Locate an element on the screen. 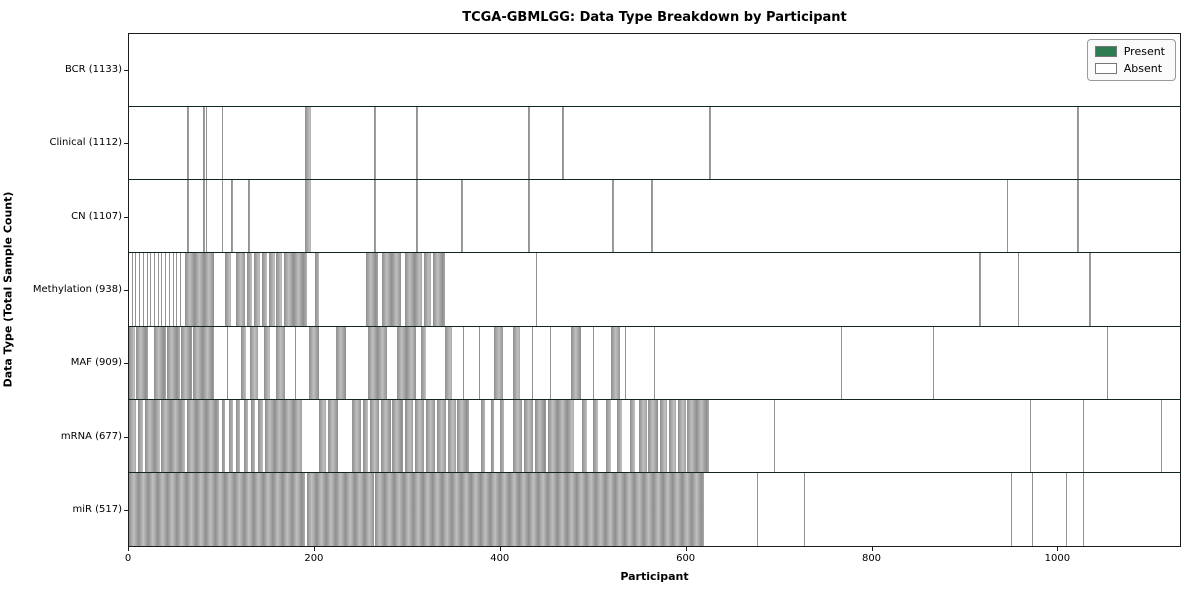  legend-swatch-absent is located at coordinates (1105, 68).